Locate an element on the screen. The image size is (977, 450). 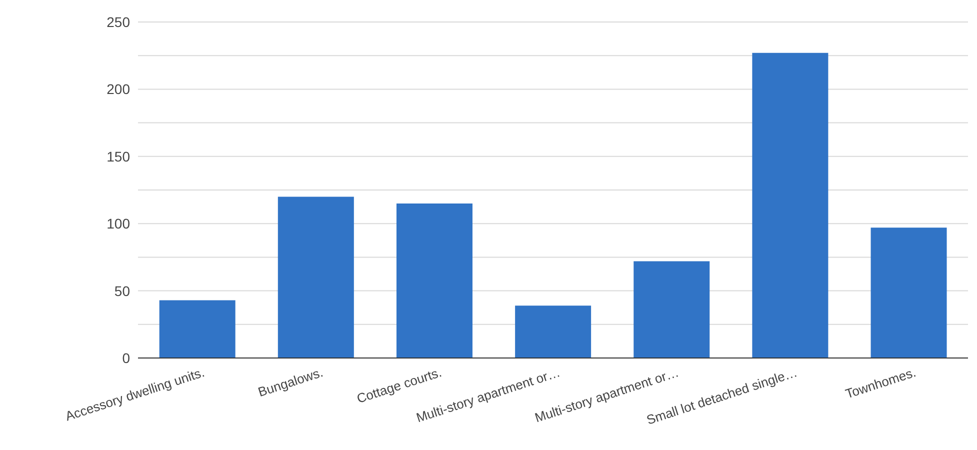
x-tick-label: Cottage courts. is located at coordinates (399, 385).